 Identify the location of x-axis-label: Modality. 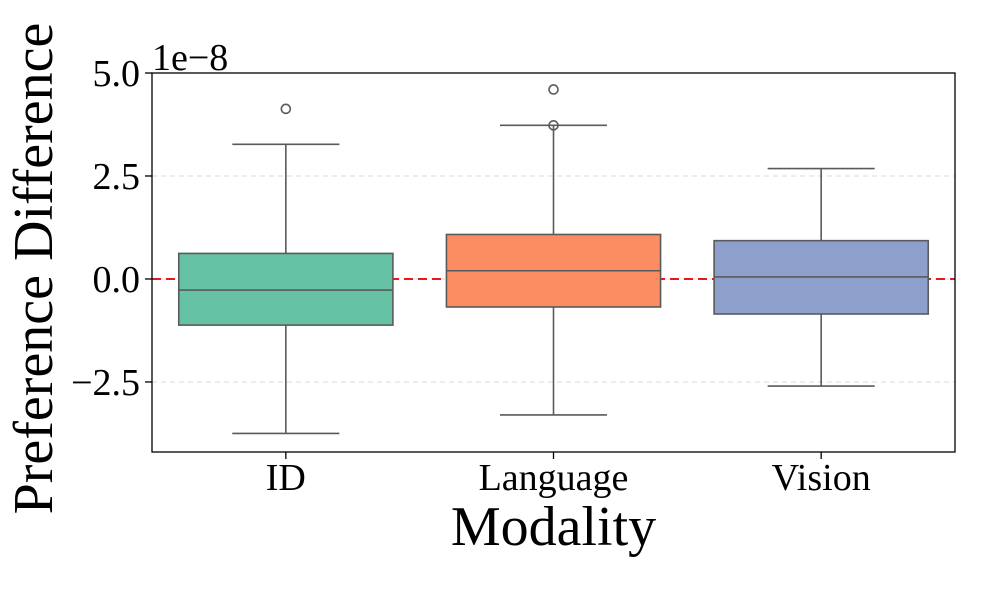
(553, 527).